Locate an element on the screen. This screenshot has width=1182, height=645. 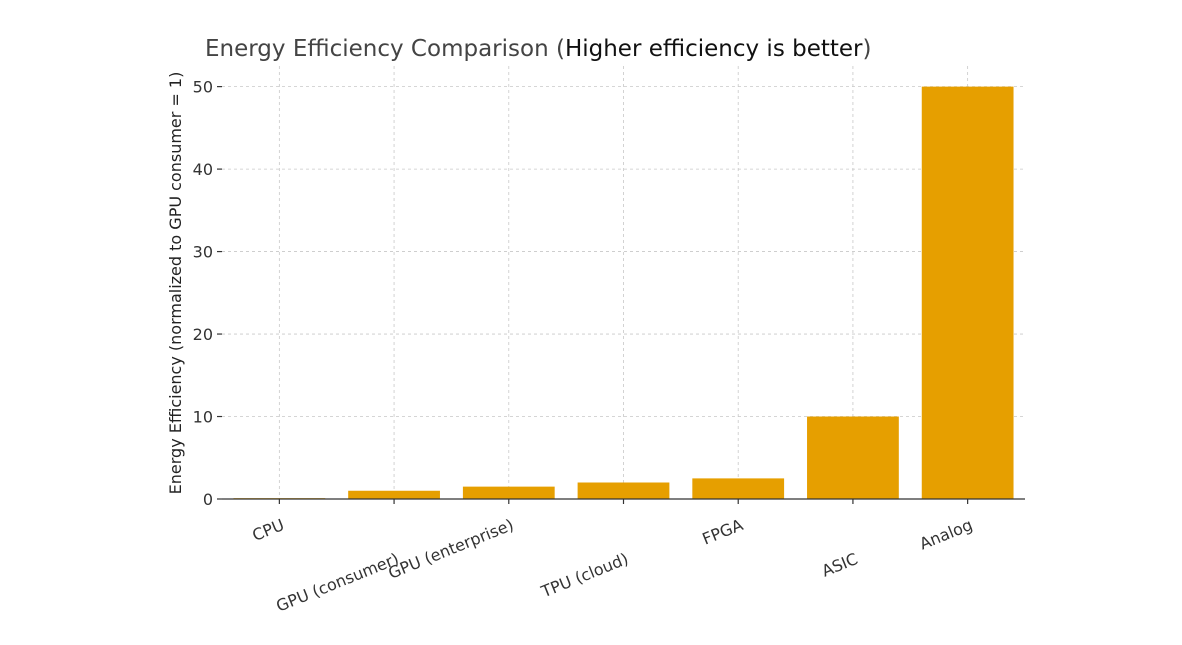
y-tick-label: 10 is located at coordinates (203, 417).